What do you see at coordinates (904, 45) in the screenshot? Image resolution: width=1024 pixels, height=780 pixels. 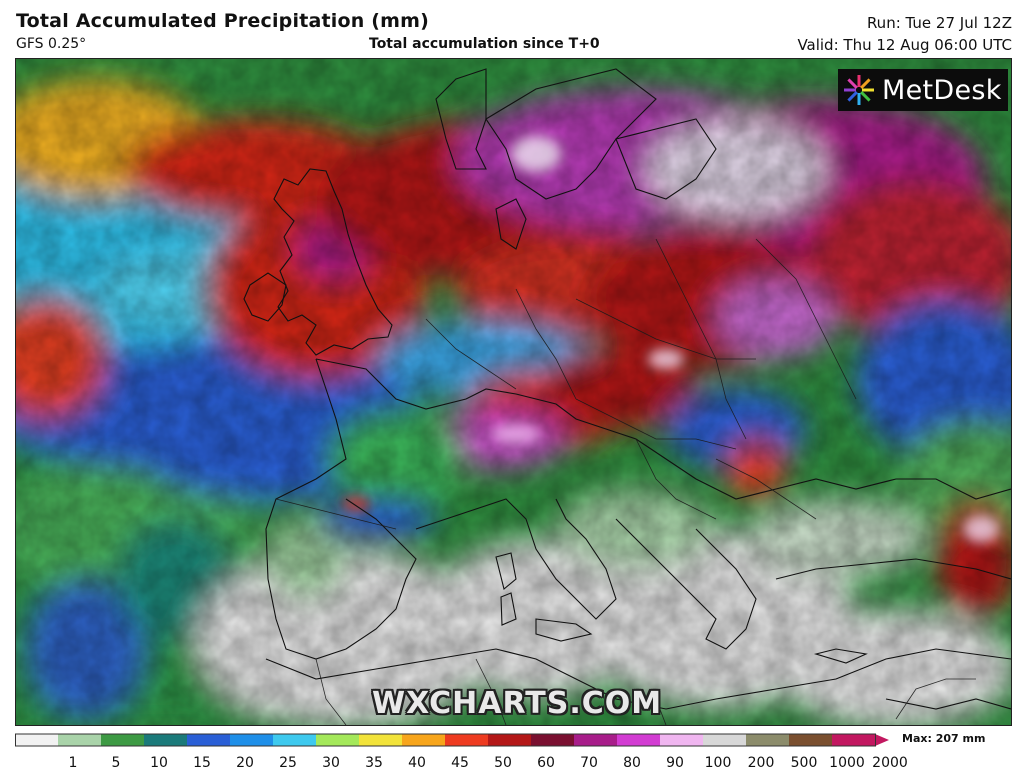 I see `valid-time: Valid: Thu 12 Aug 06:00 UTC` at bounding box center [904, 45].